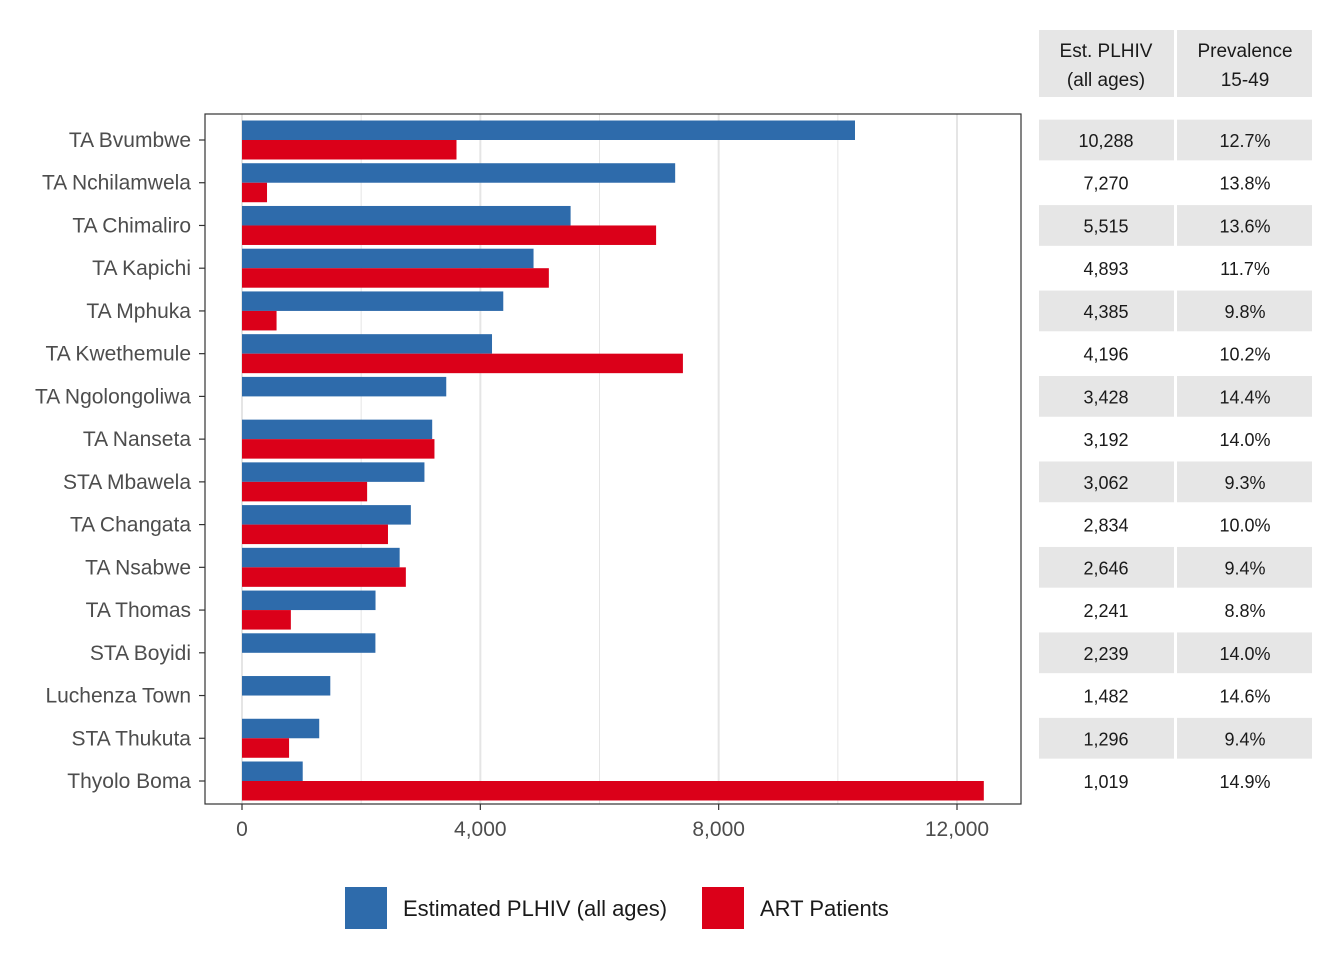  I want to click on table-cell-prevalence: 14.9%, so click(1244, 782).